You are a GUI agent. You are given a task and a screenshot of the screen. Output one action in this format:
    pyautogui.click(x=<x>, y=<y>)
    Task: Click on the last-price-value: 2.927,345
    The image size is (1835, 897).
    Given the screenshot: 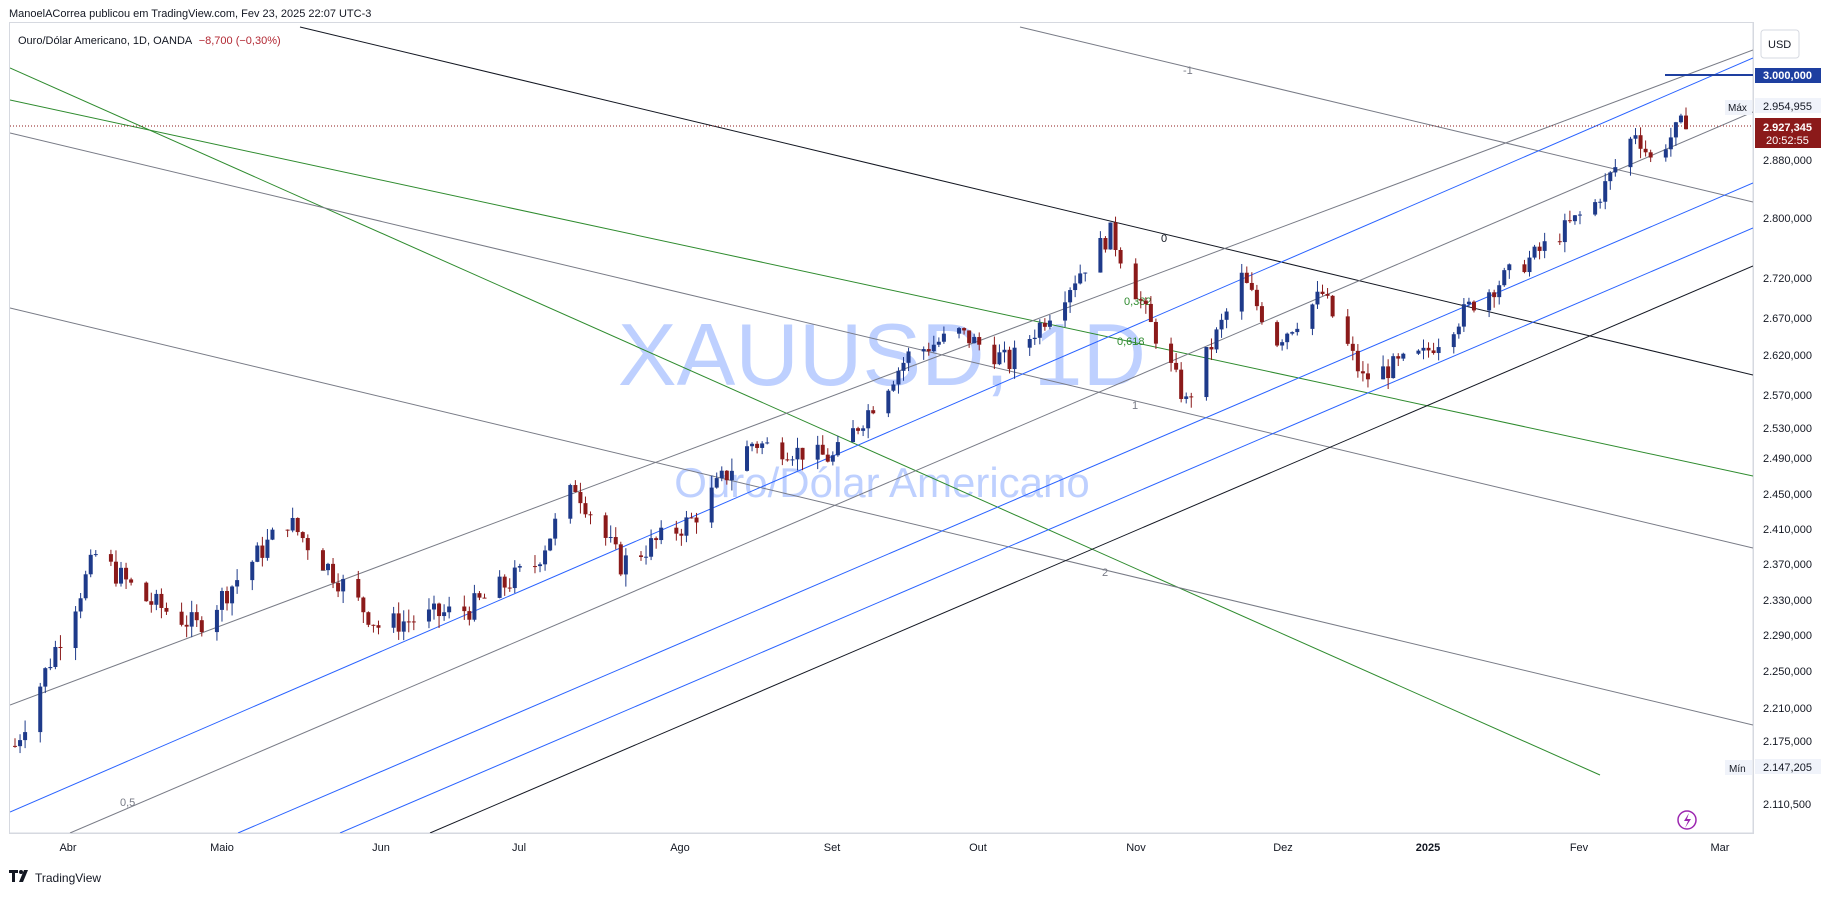 What is the action you would take?
    pyautogui.click(x=1787, y=128)
    